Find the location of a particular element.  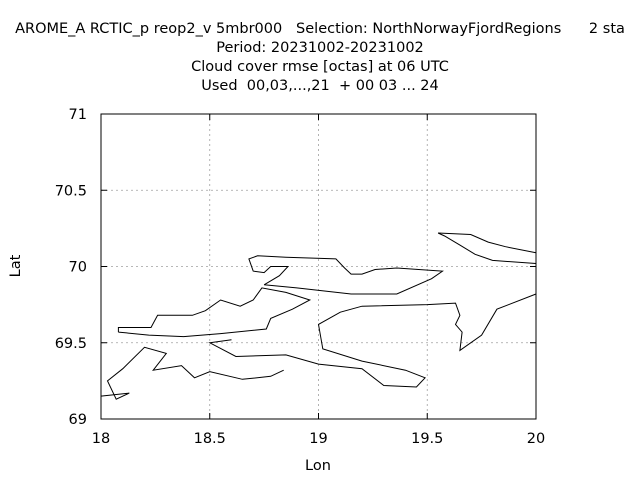

title-line-4: Used 00,03,...,21 + 00 03 ... 24 is located at coordinates (320, 86).